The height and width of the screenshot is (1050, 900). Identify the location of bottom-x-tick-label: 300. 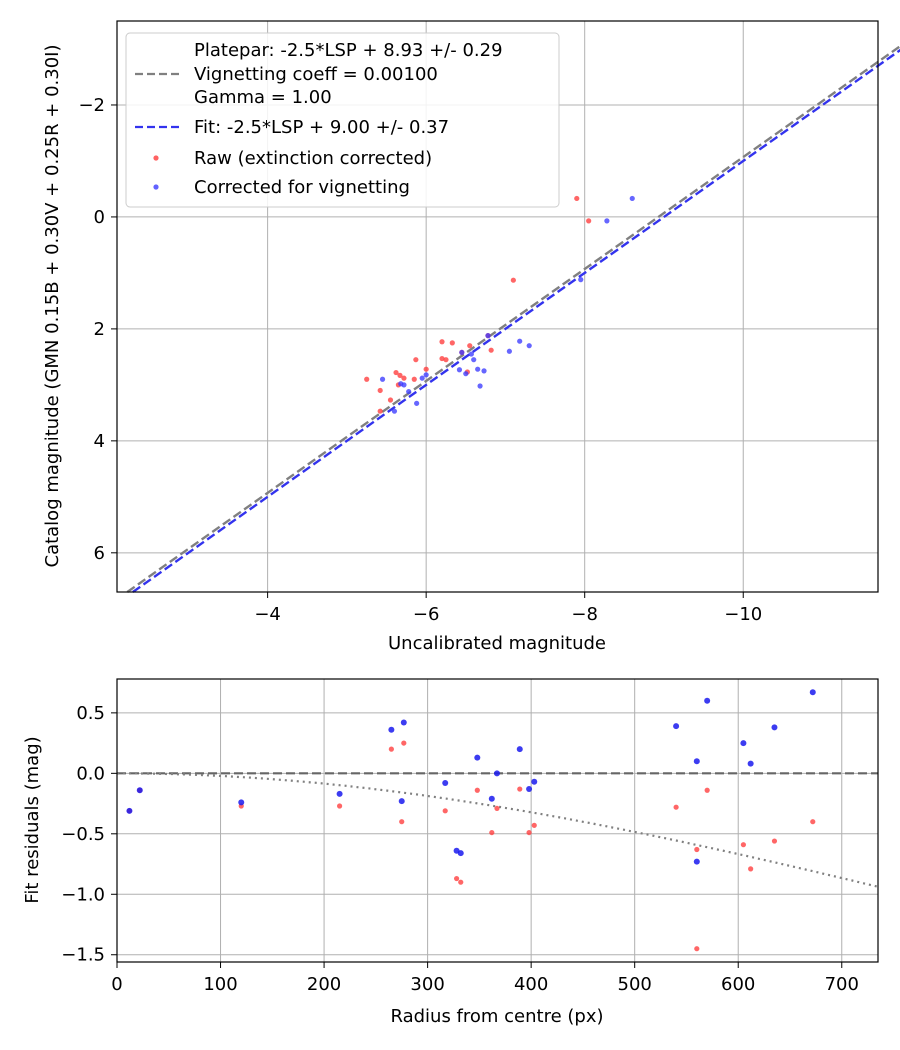
(427, 984).